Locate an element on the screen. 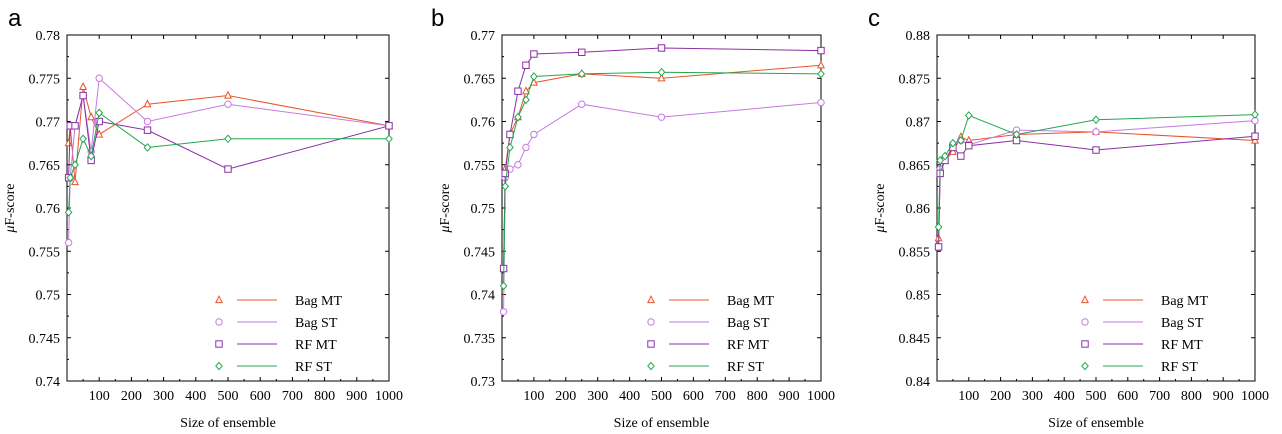 Image resolution: width=1282 pixels, height=434 pixels. legend: Bag MT Bag ST RF MT RF ST is located at coordinates (710, 334).